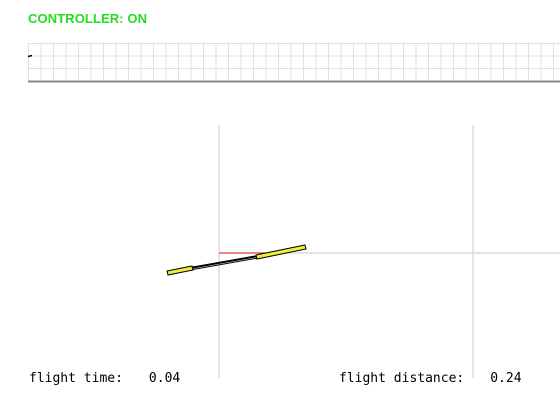 The image size is (560, 420). Describe the element at coordinates (30, 56) in the screenshot. I see `trace-plot-signal` at that location.